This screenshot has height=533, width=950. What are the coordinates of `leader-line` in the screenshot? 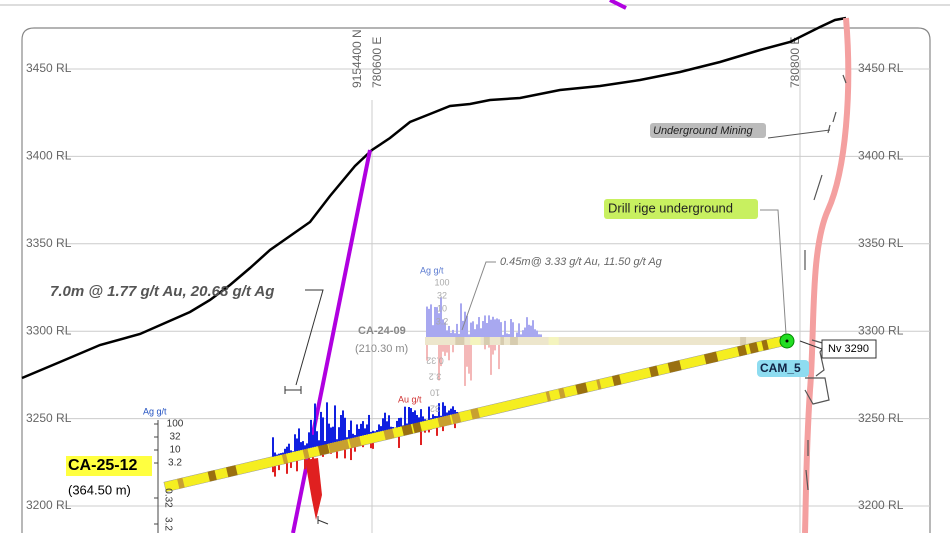 It's located at (478, 296).